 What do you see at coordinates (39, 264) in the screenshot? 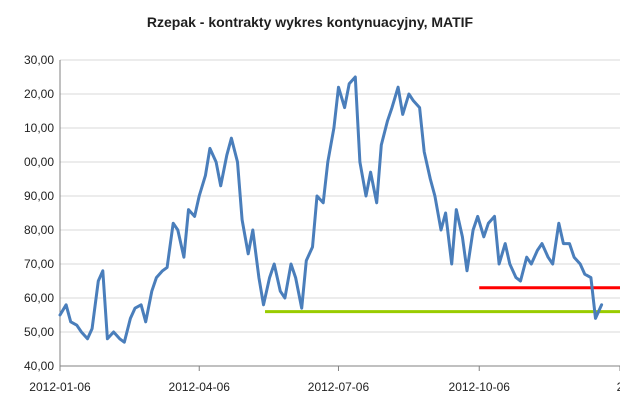
I see `y-tick-label: 70,00` at bounding box center [39, 264].